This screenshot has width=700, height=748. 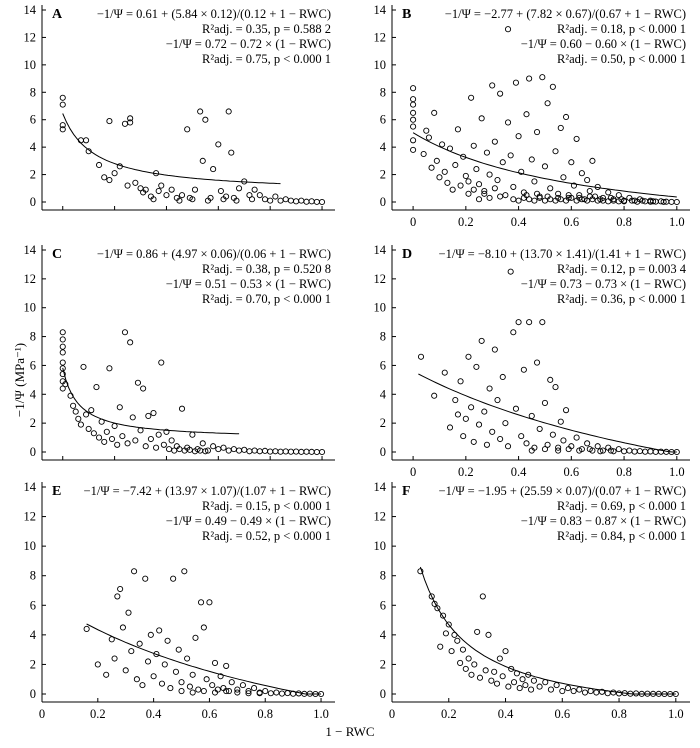 I want to click on y-tick-label-b: 14, so click(x=380, y=10).